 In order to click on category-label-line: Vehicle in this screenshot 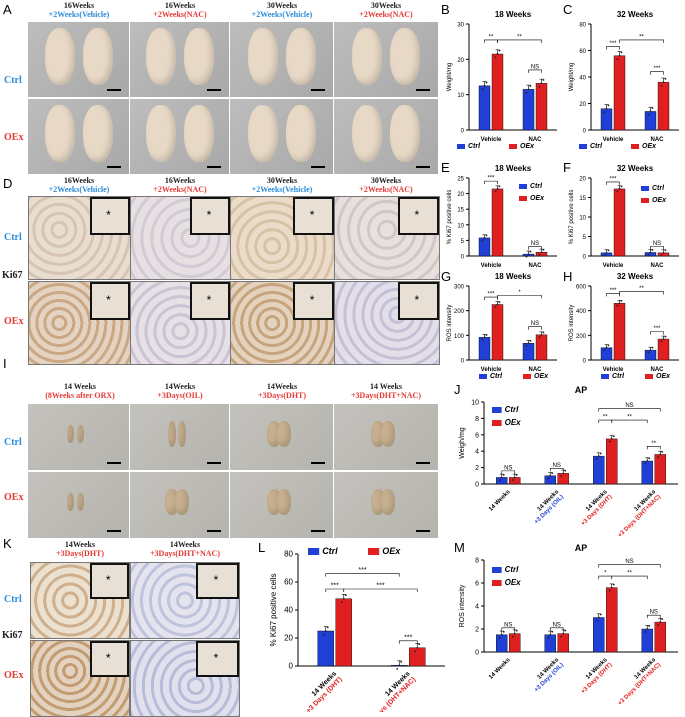, I will do `click(613, 140)`.